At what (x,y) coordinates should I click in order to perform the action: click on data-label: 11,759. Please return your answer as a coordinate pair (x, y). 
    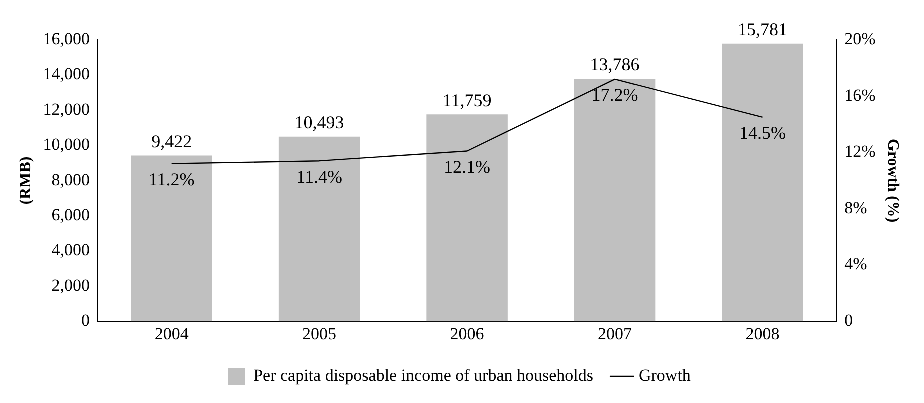
    Looking at the image, I should click on (467, 100).